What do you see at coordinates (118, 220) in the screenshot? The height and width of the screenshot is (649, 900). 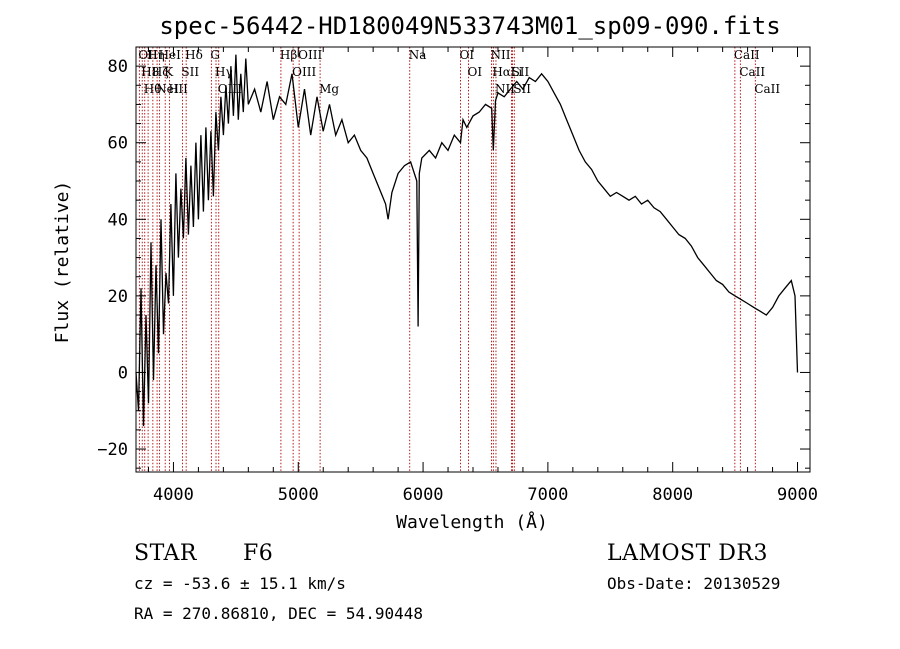 I see `y-tick-label: 40` at bounding box center [118, 220].